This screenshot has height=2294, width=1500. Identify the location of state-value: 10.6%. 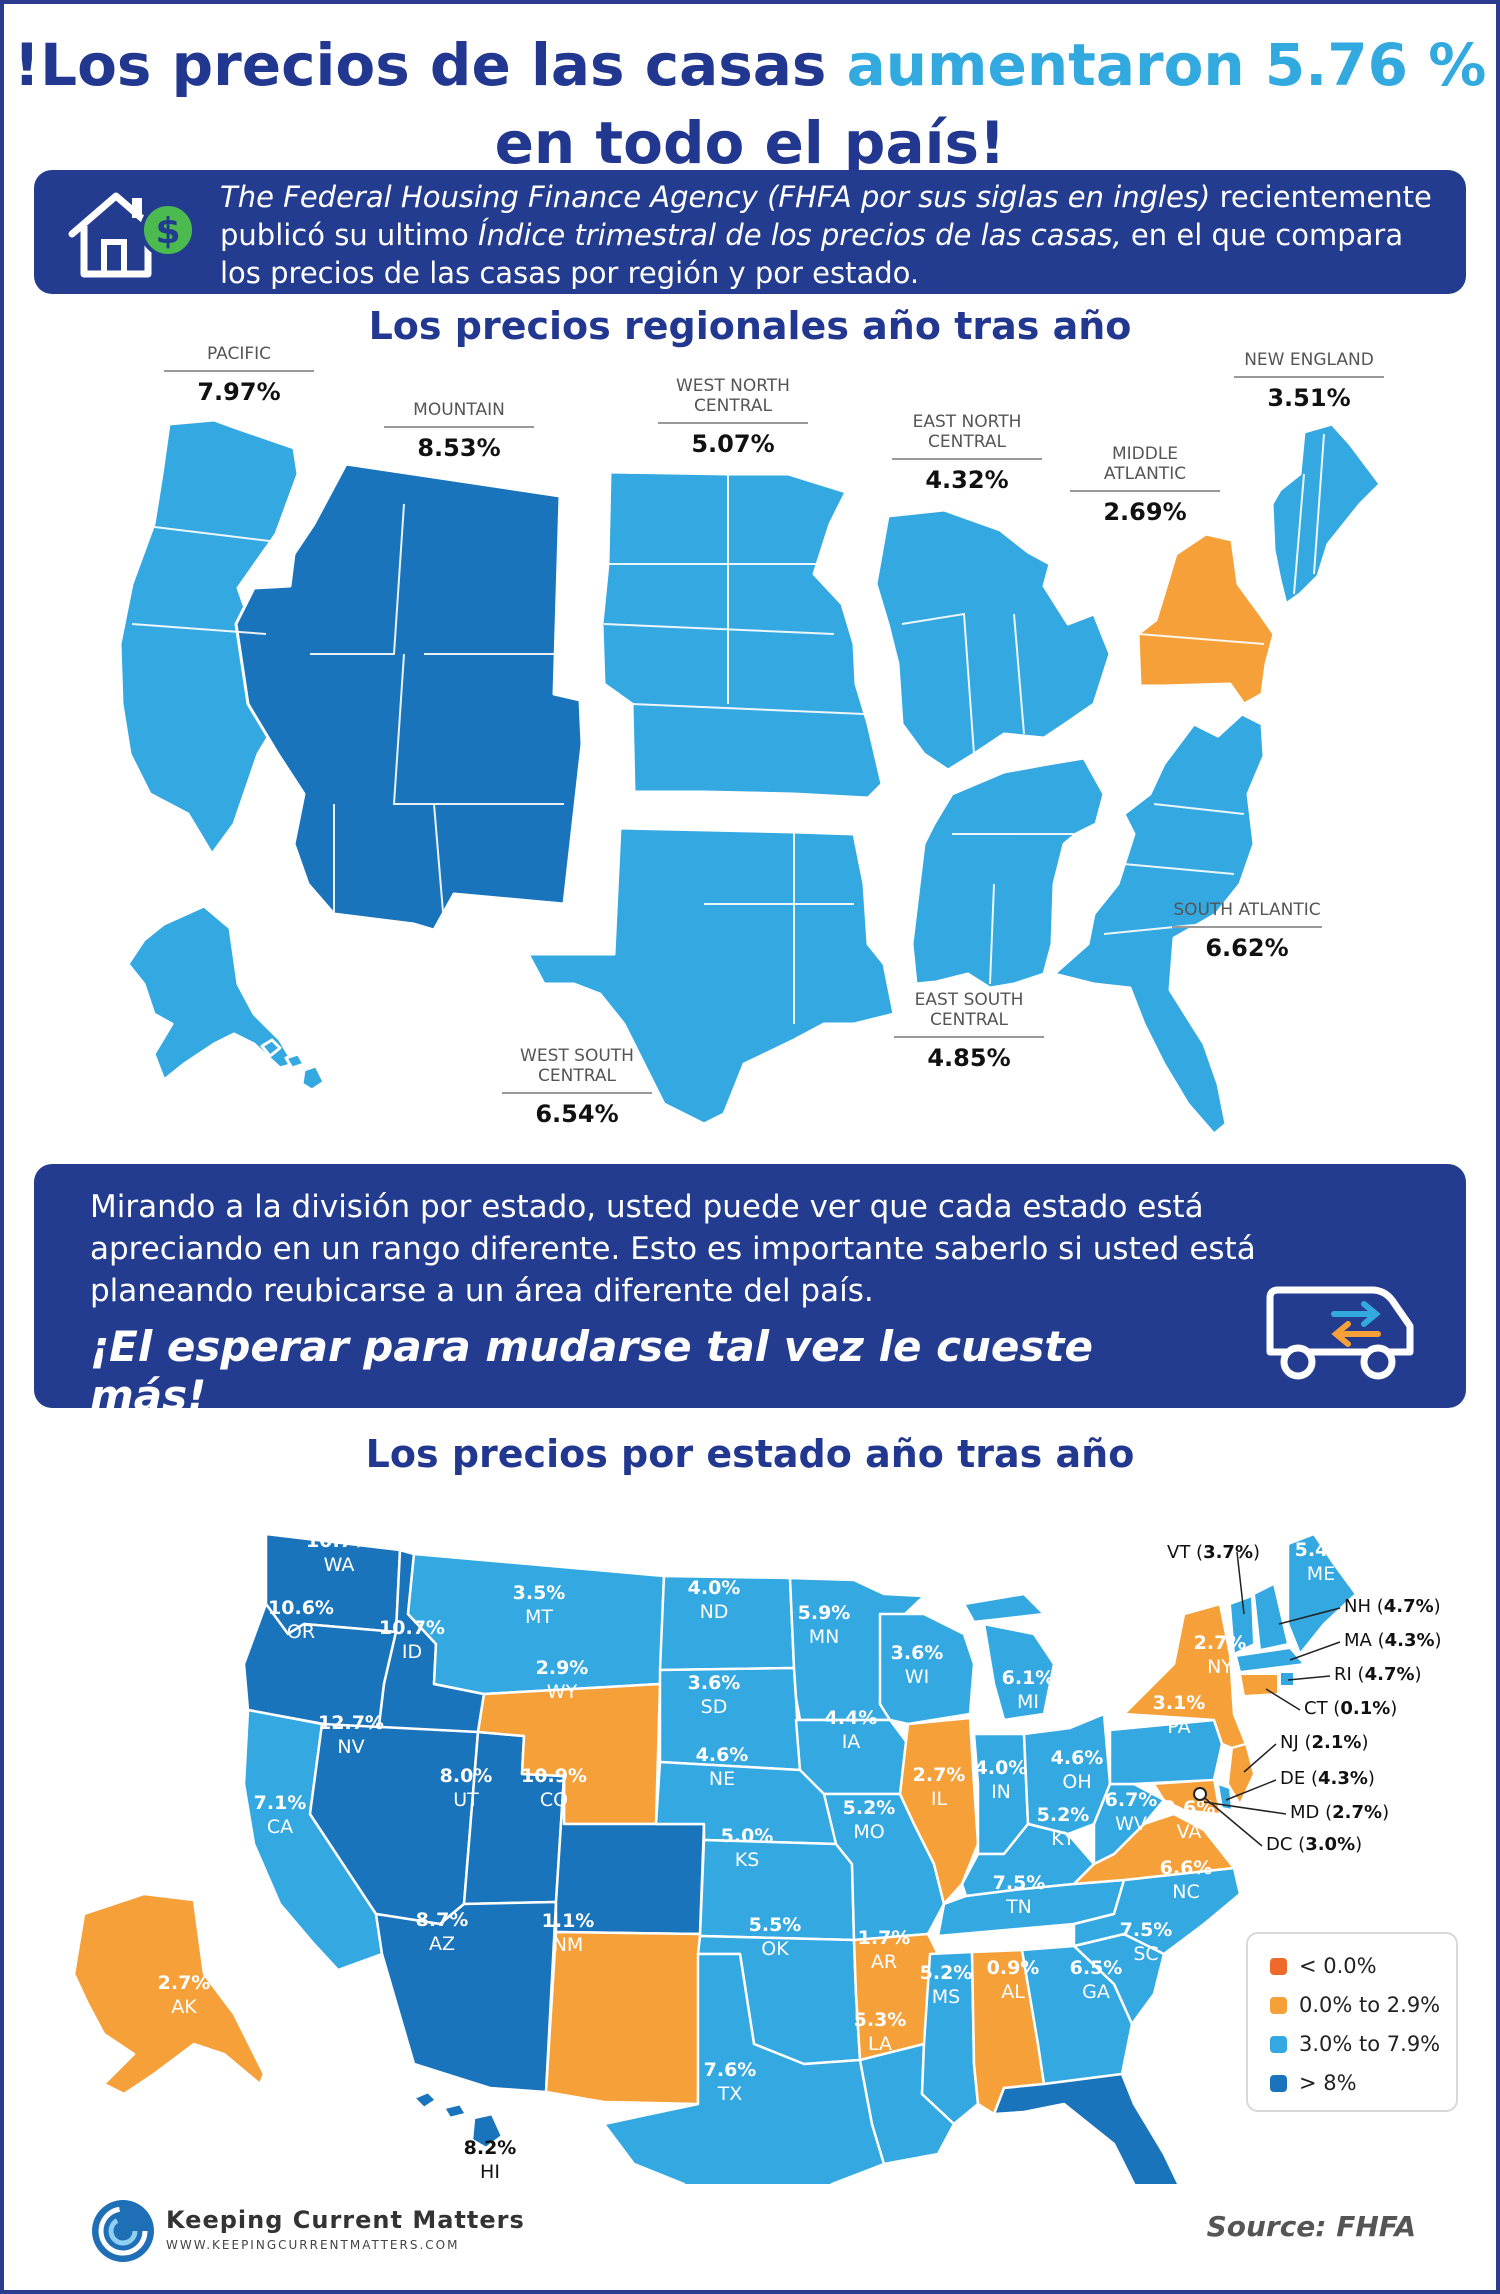
(301, 1608).